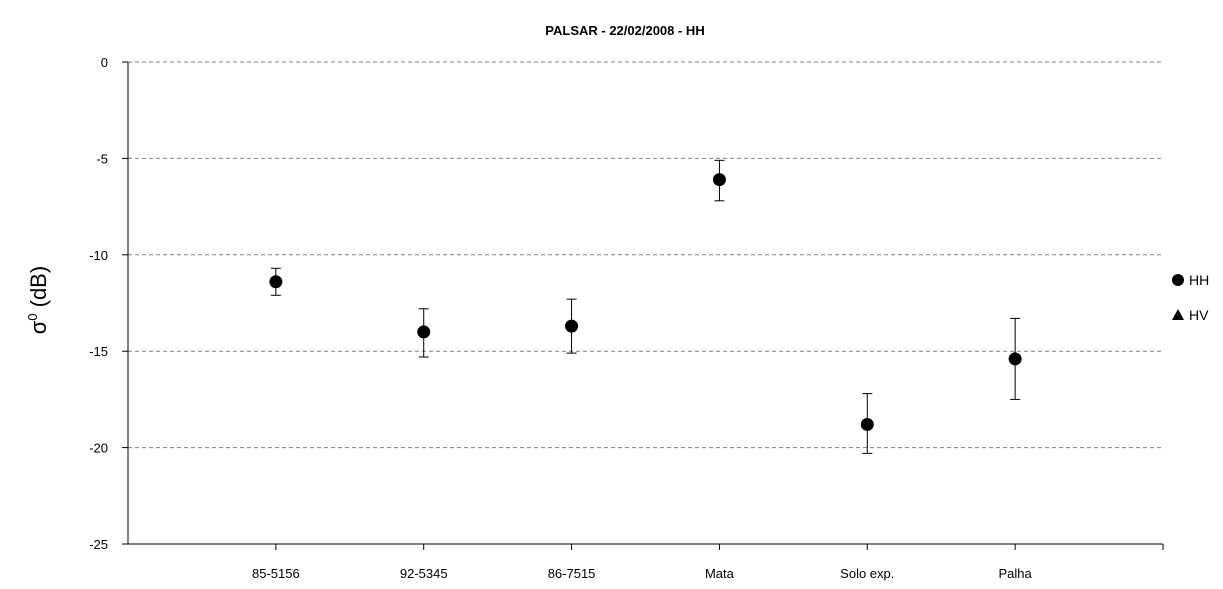  I want to click on legend-label-hh: HH, so click(1199, 280).